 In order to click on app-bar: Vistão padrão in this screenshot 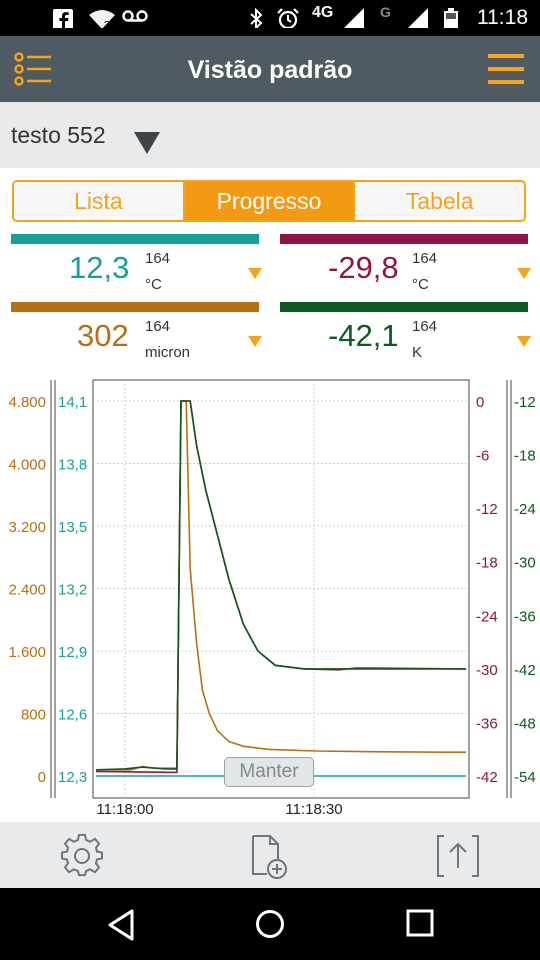, I will do `click(270, 69)`.